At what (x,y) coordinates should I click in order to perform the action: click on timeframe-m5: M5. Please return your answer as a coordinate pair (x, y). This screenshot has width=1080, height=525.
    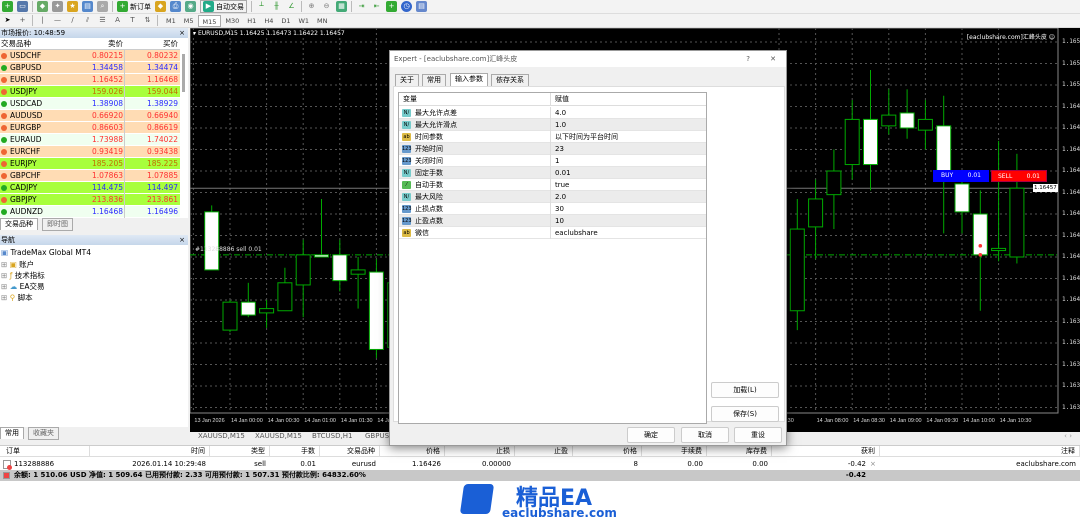
    Looking at the image, I should click on (188, 20).